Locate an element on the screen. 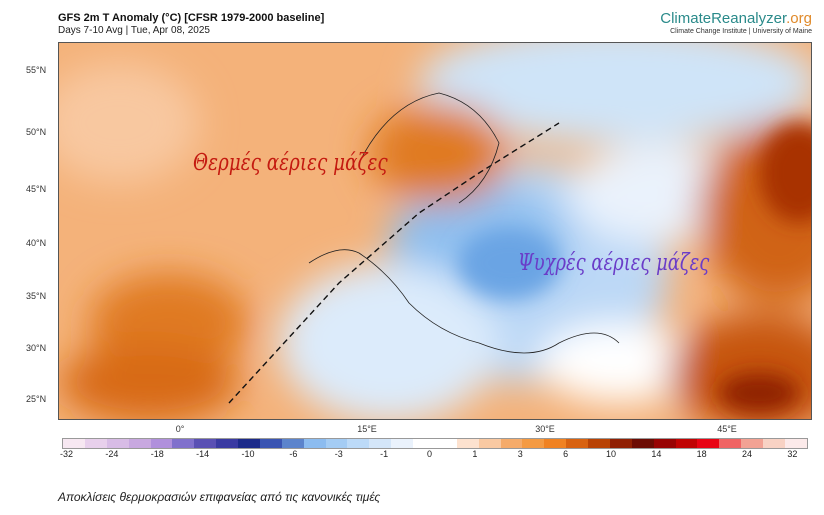 The image size is (824, 515). colorbar-tick-label: 24 is located at coordinates (747, 454).